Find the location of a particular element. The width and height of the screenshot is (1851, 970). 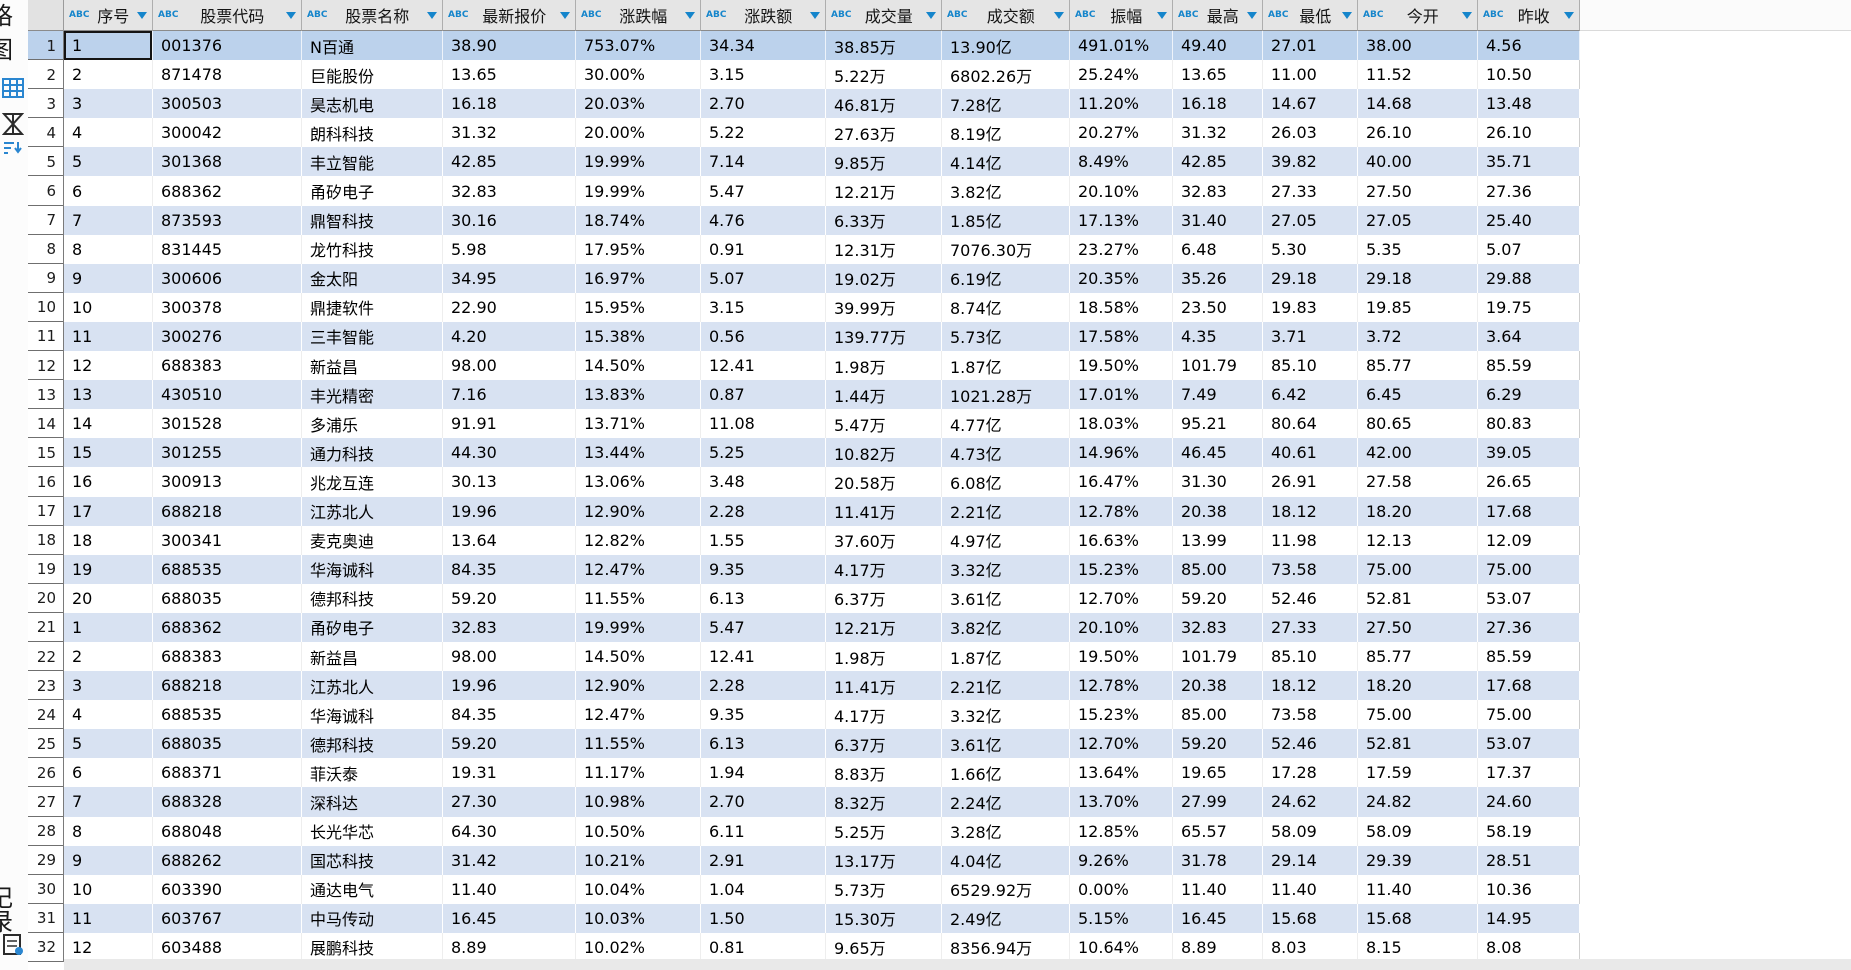

cell-turnover: 6.08亿 is located at coordinates (1006, 482).